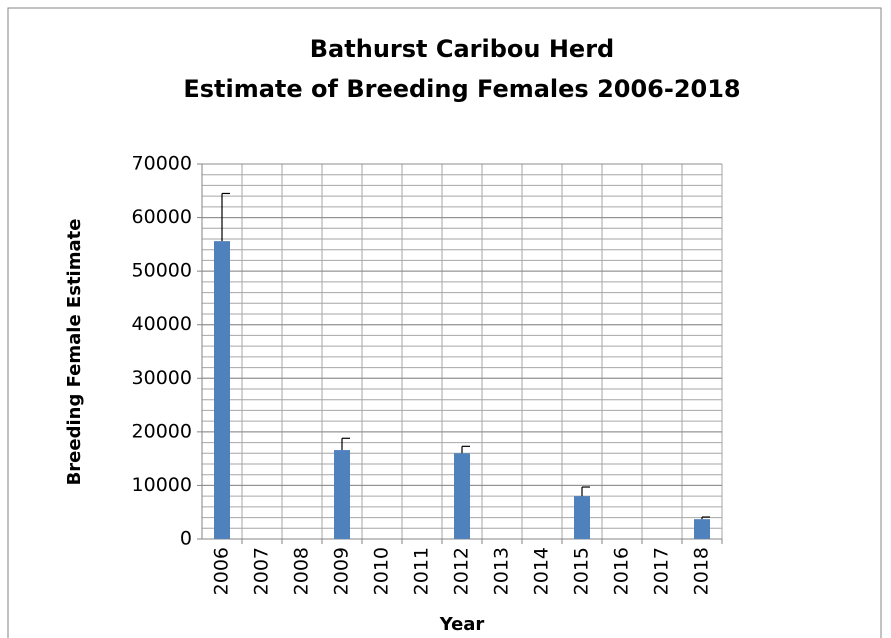 The width and height of the screenshot is (891, 638). What do you see at coordinates (302, 571) in the screenshot?
I see `x-tick-label: 2008` at bounding box center [302, 571].